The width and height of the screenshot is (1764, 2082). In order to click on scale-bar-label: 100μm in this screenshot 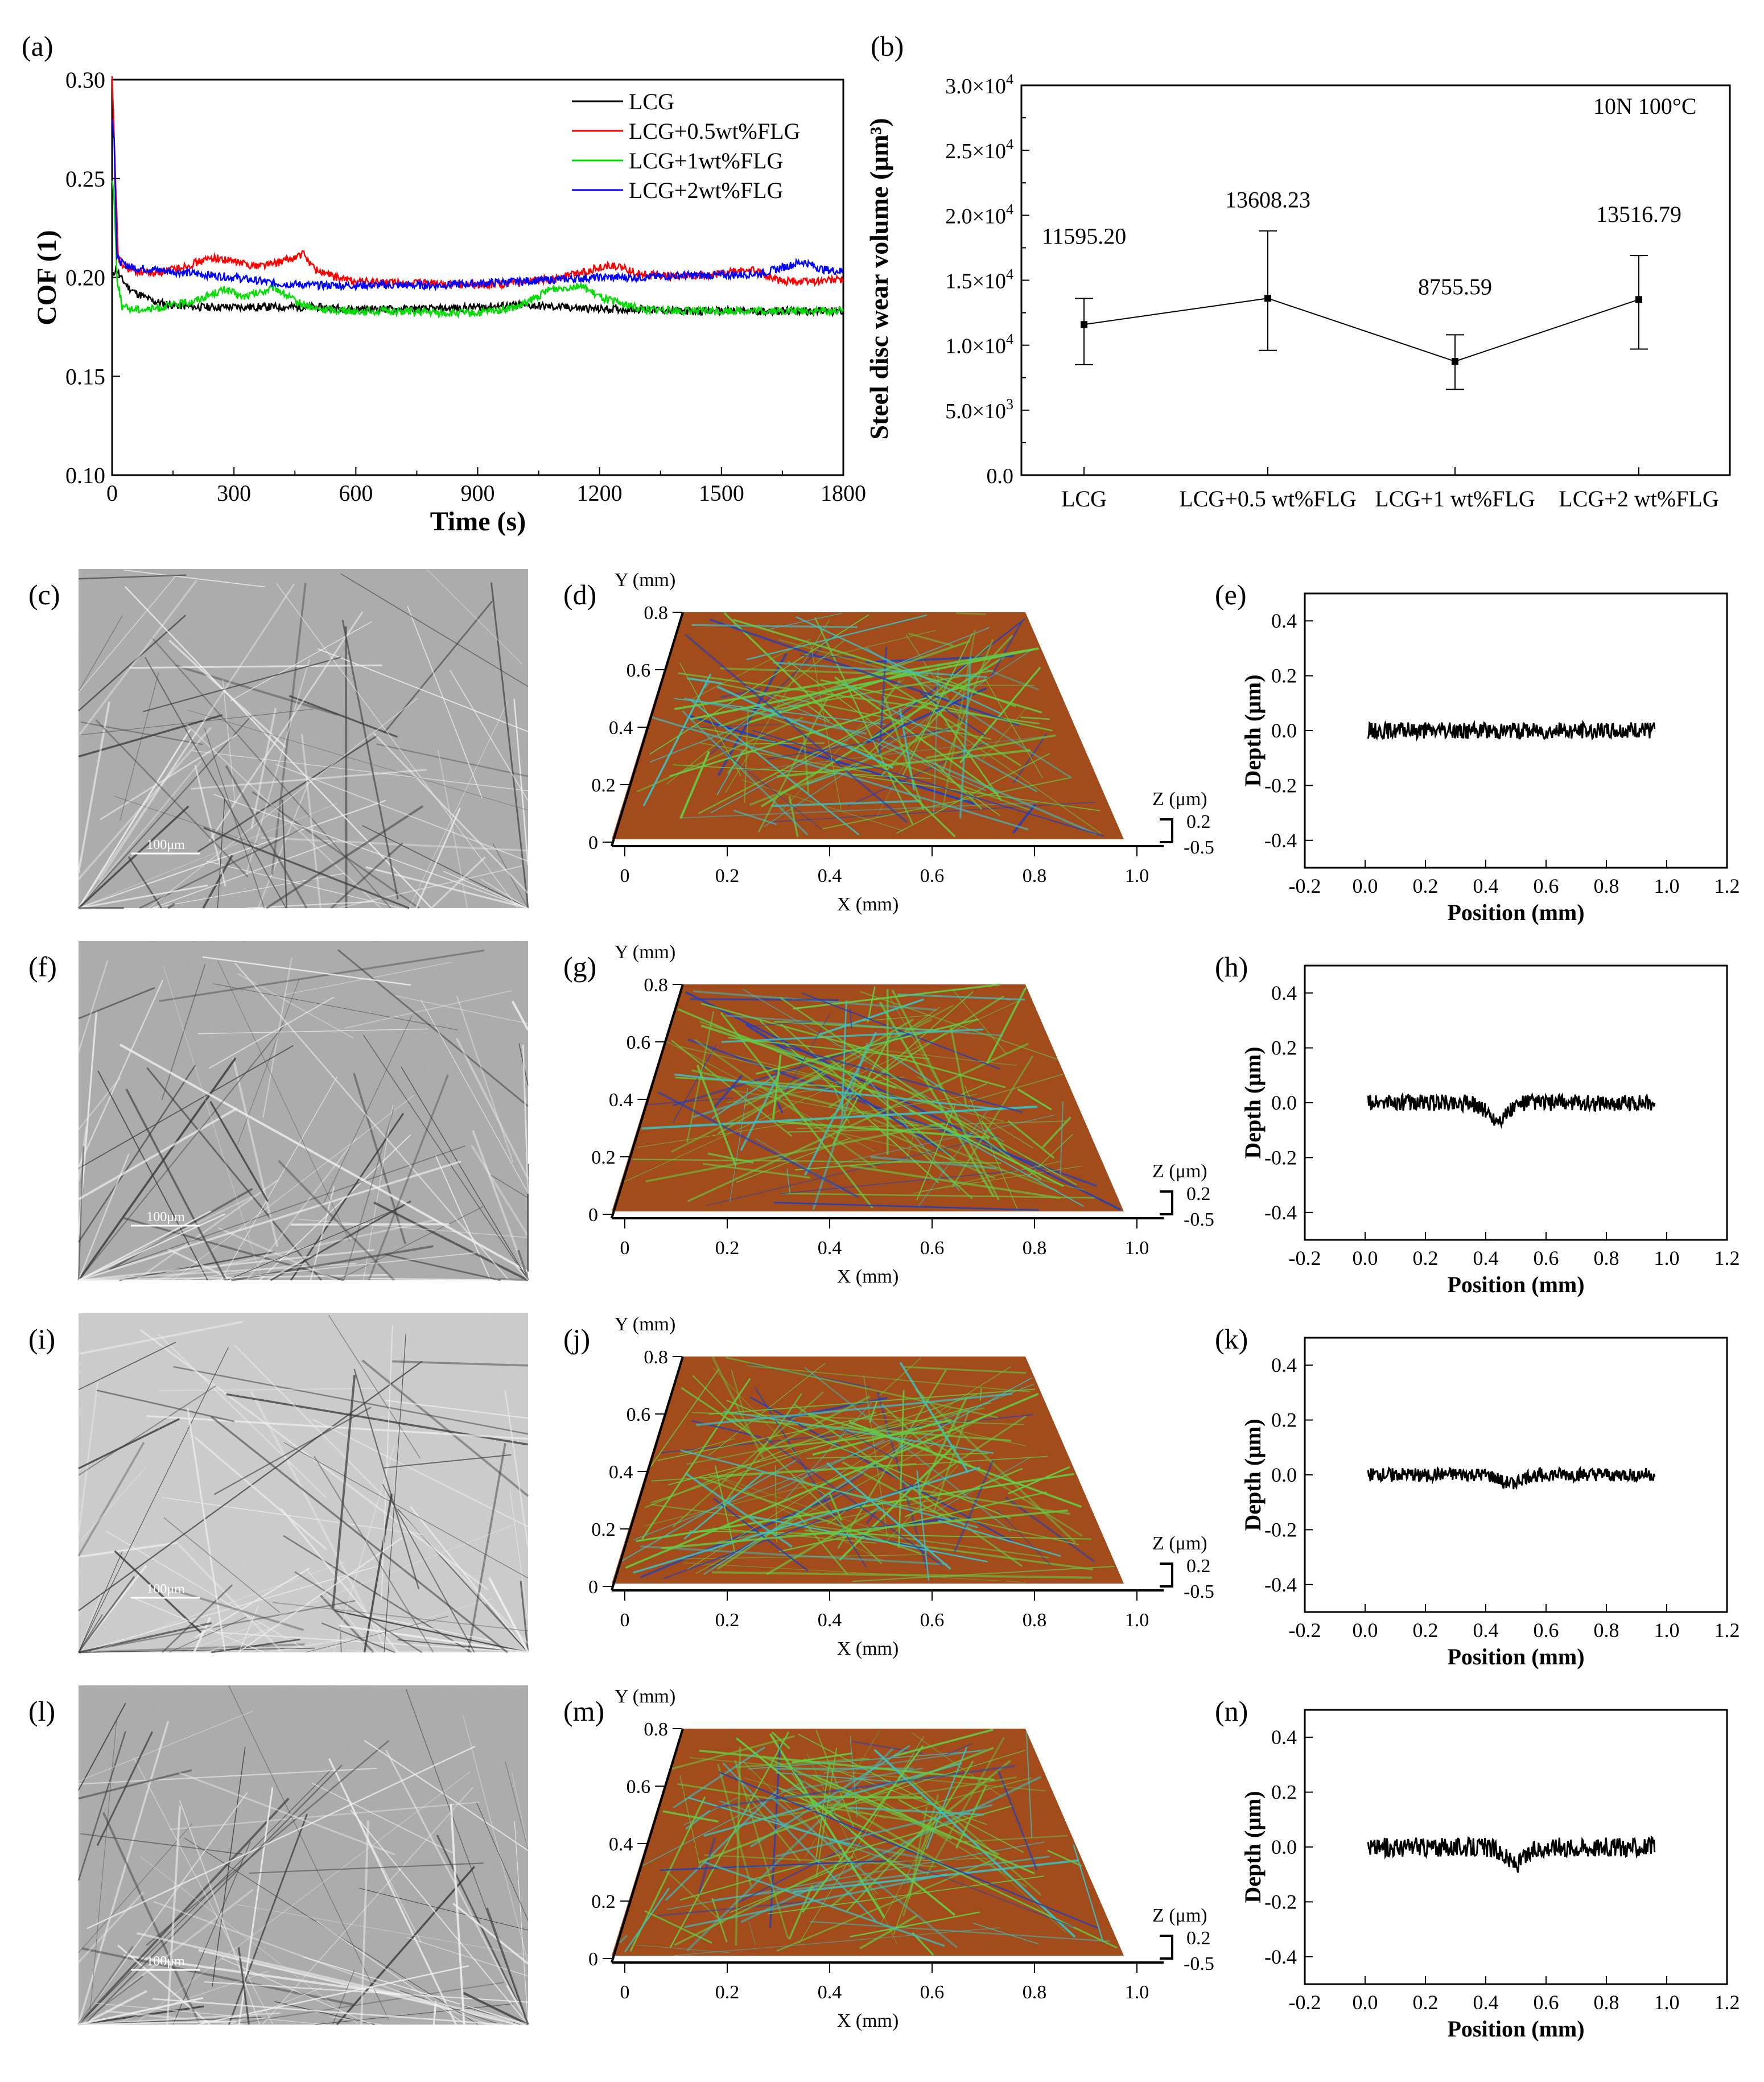, I will do `click(166, 1589)`.